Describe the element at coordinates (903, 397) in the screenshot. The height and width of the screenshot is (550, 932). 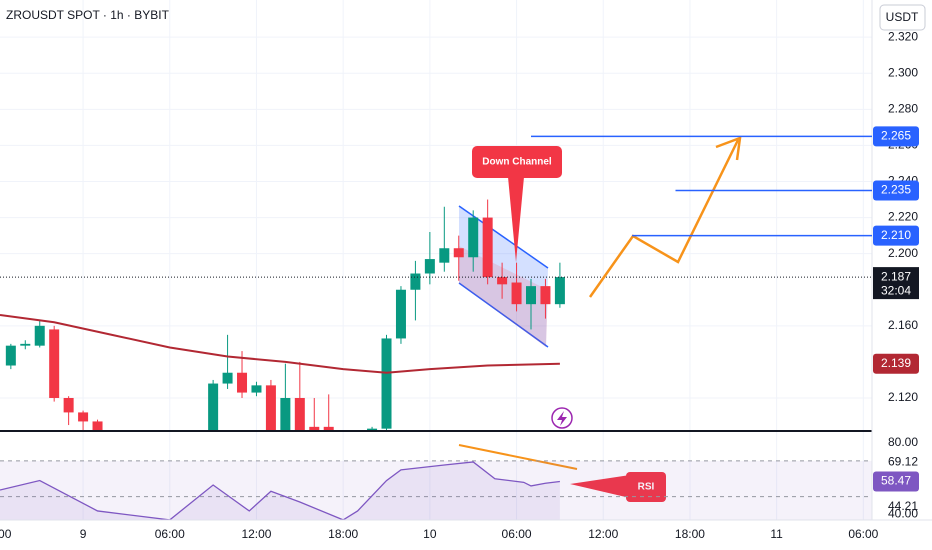
I see `y-tick-label: 2.120` at that location.